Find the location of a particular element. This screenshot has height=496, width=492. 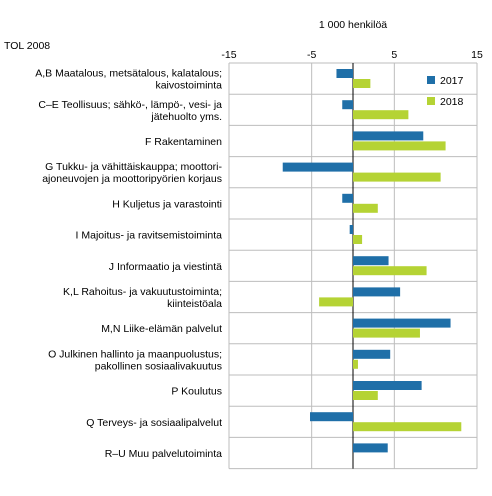

category-label-line: G Tukku- ja vähittäiskauppa; moottori- is located at coordinates (133, 167).